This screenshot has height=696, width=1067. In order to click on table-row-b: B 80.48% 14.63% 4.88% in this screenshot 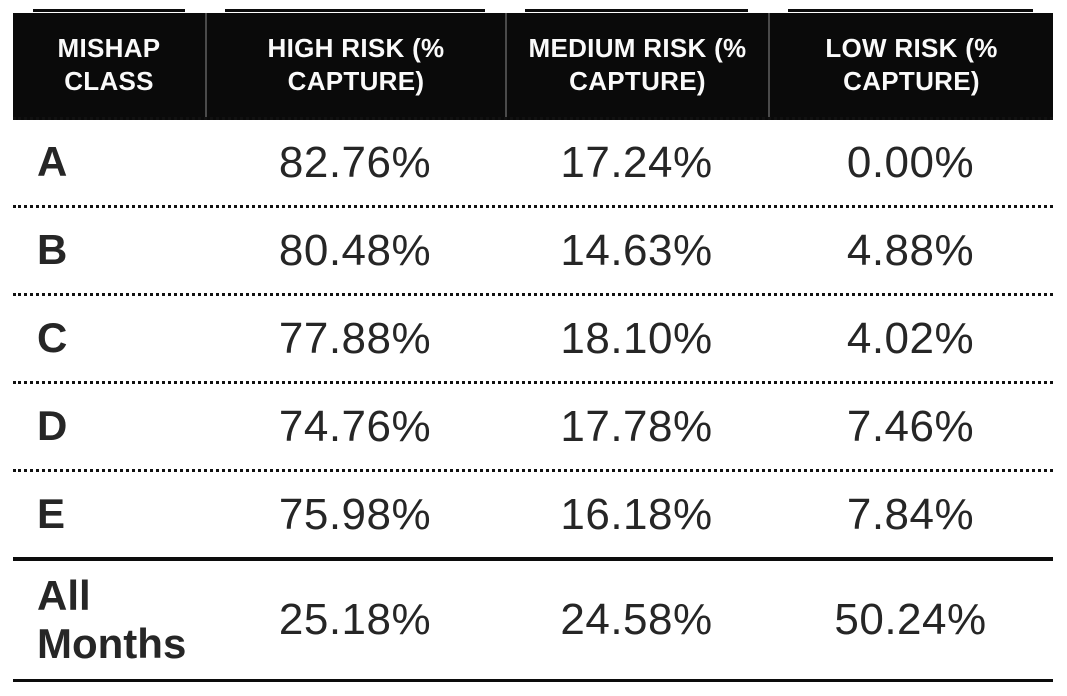, I will do `click(533, 252)`.